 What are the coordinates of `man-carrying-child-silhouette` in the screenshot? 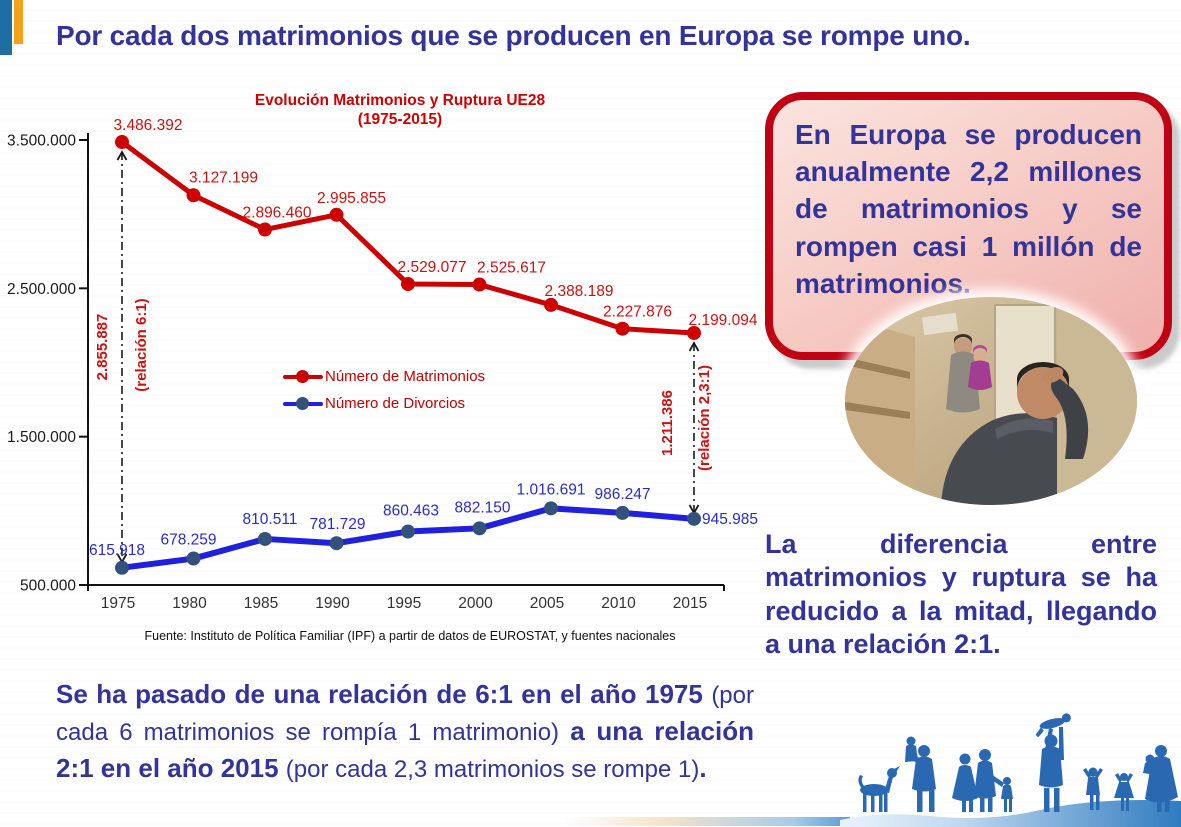 It's located at (920, 774).